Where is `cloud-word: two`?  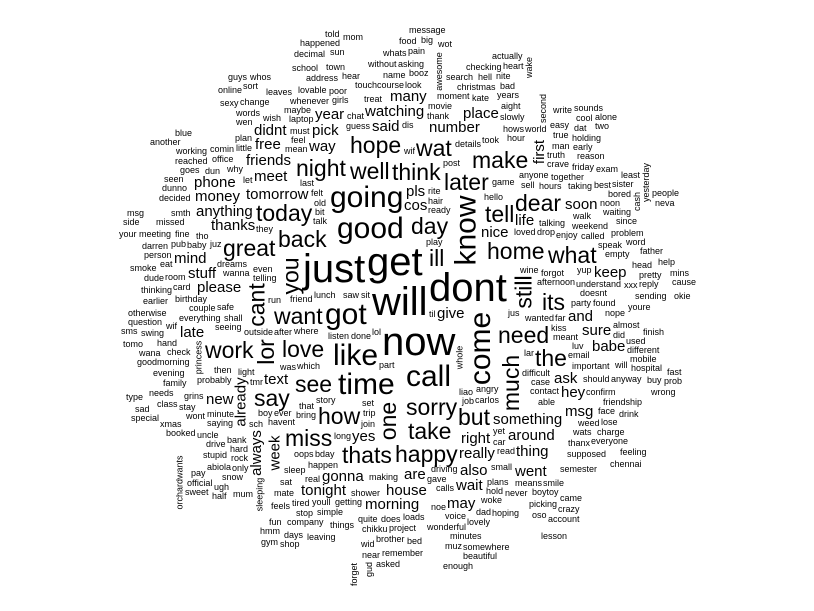 cloud-word: two is located at coordinates (602, 126).